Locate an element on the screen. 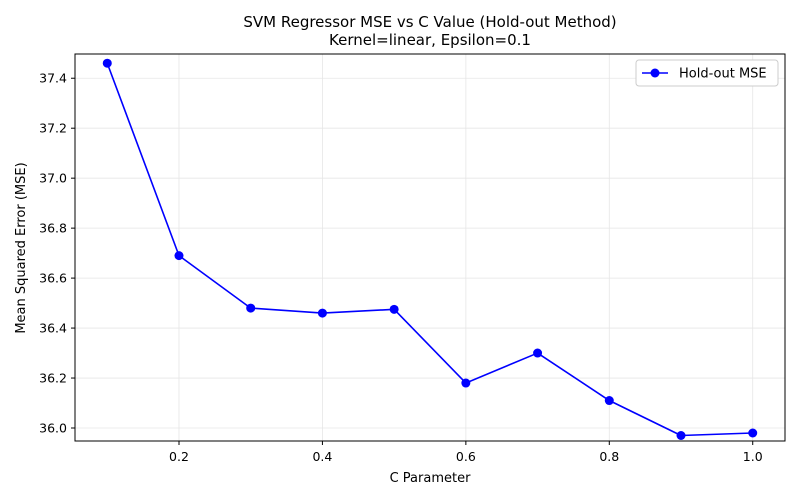 This screenshot has height=504, width=800. y-tick-label: 37.0 is located at coordinates (53, 178).